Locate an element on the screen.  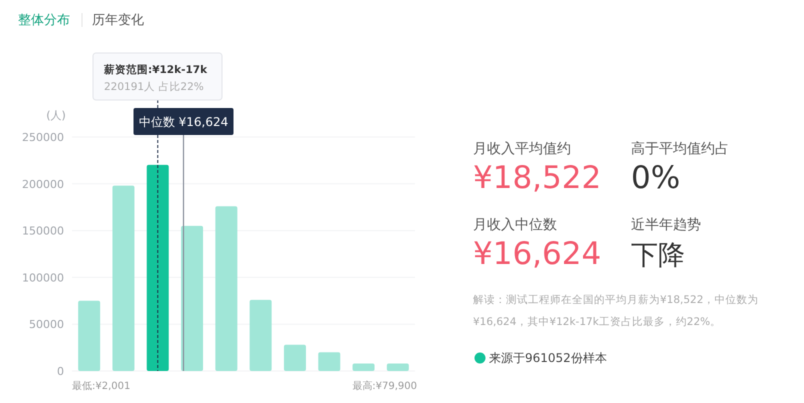
text: 220191人 占比22% is located at coordinates (154, 86).